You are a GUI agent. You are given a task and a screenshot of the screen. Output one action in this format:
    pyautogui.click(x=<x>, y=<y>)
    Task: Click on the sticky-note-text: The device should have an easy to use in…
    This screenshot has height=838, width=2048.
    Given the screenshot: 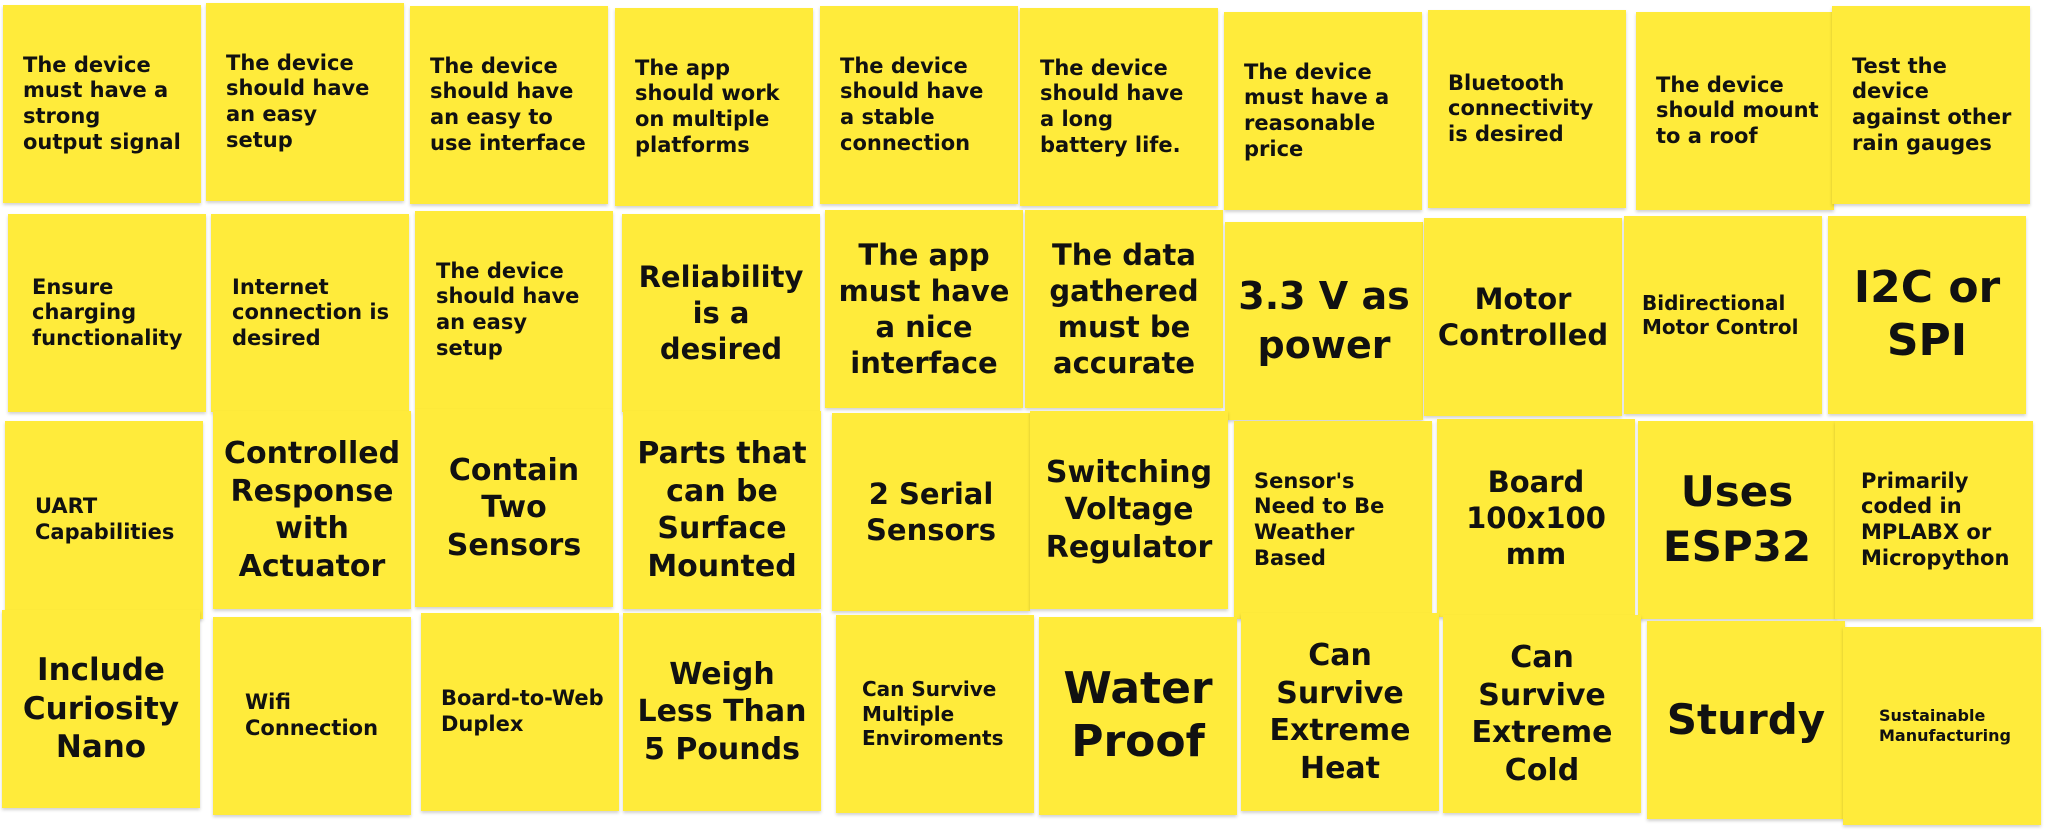 What is the action you would take?
    pyautogui.click(x=508, y=104)
    